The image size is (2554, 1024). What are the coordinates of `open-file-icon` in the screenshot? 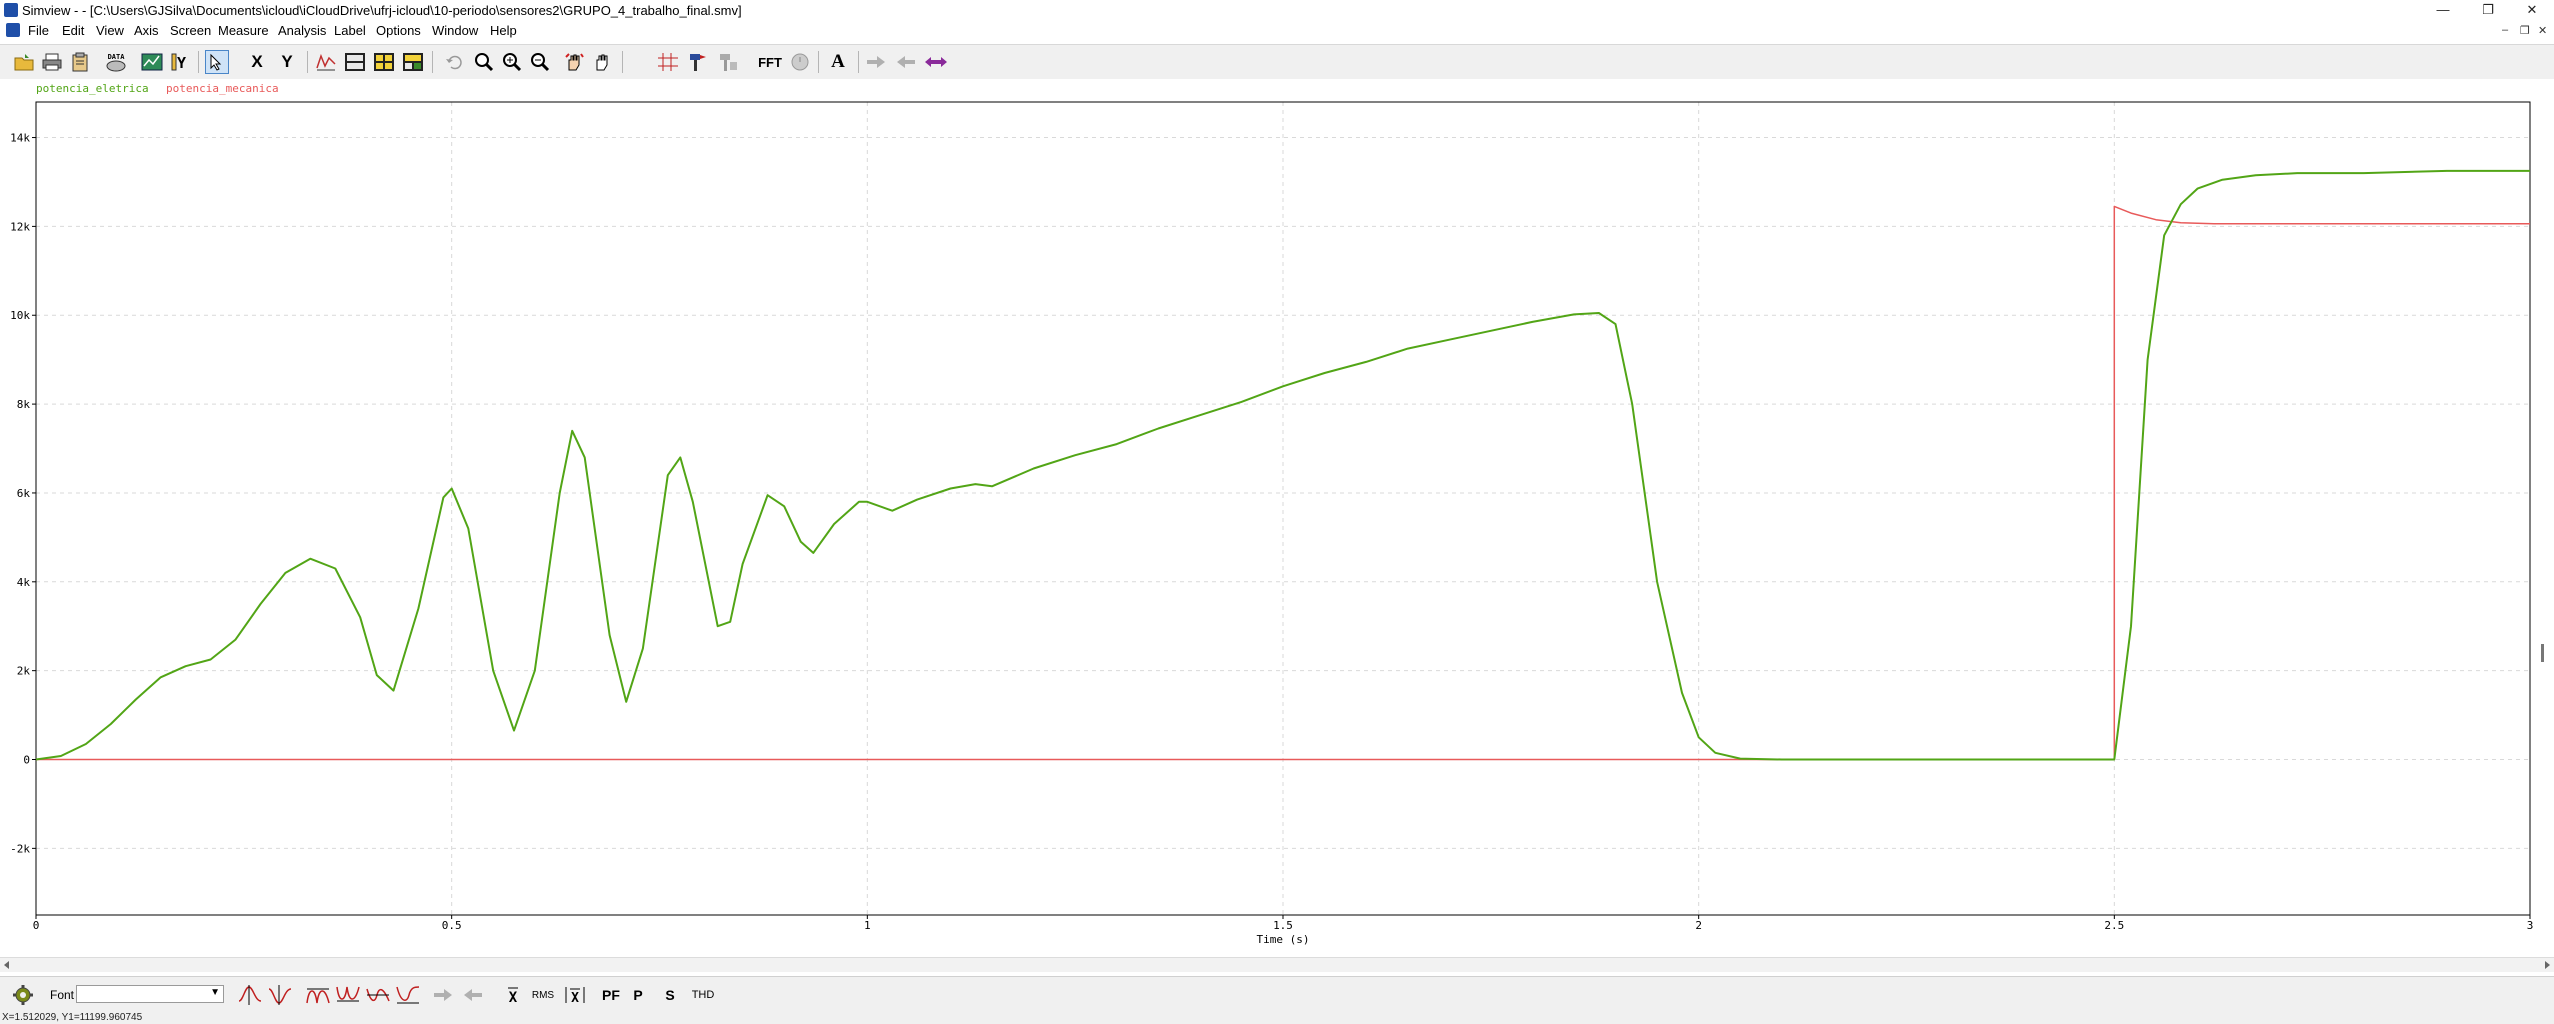 It's located at (24, 62).